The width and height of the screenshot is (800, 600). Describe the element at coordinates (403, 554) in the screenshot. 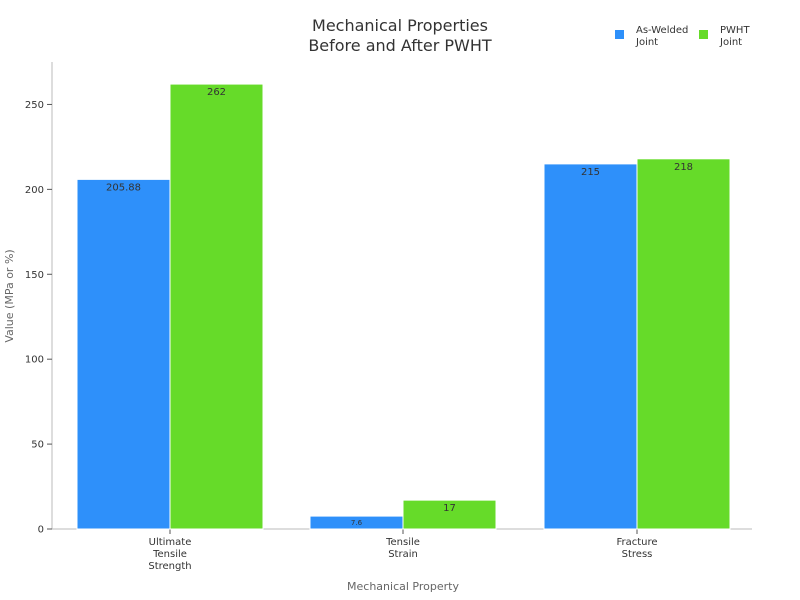

I see `x-tick-label-line: Strain` at that location.